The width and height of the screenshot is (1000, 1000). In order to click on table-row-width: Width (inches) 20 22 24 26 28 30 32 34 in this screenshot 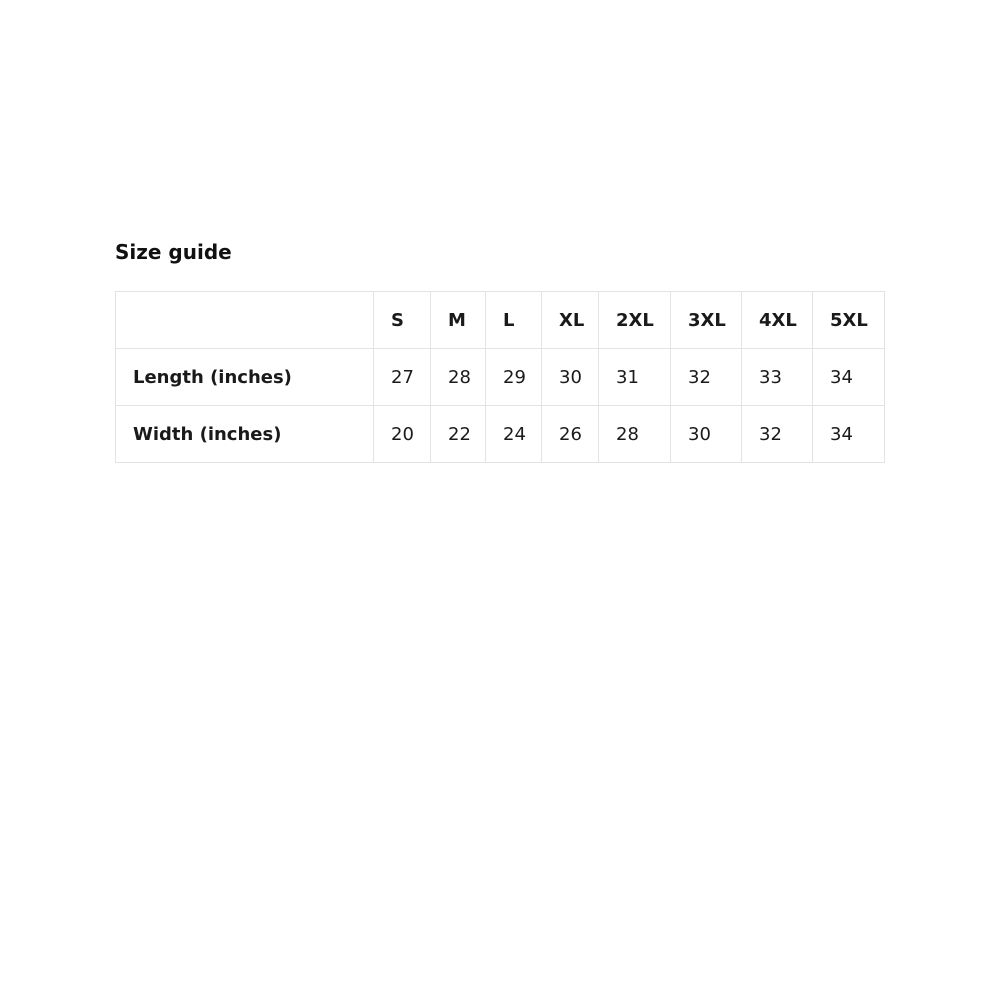, I will do `click(500, 434)`.